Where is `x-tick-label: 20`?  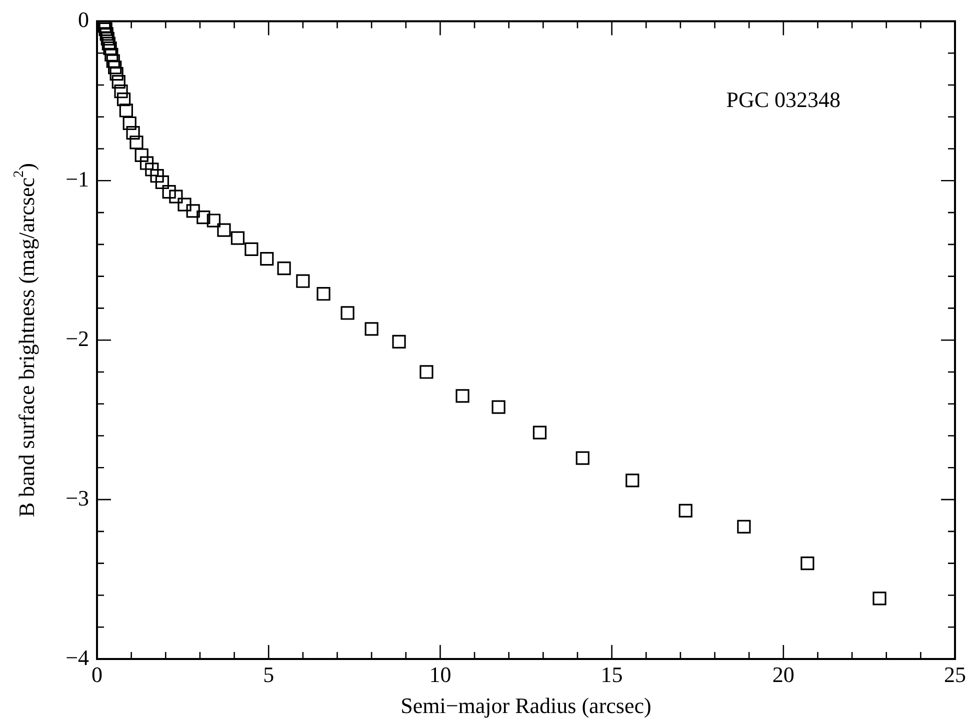 x-tick-label: 20 is located at coordinates (783, 674).